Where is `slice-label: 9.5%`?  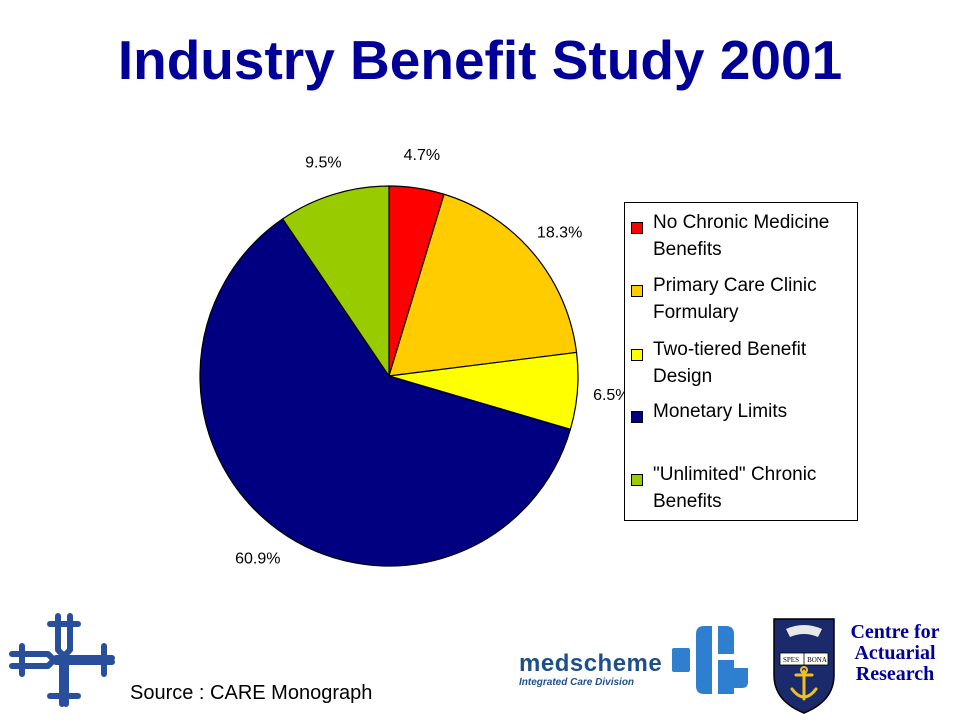 slice-label: 9.5% is located at coordinates (323, 163).